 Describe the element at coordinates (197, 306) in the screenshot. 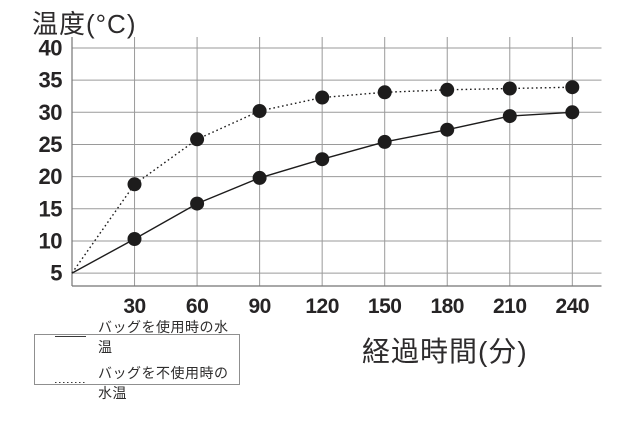

I see `x-tick-label: 60` at that location.